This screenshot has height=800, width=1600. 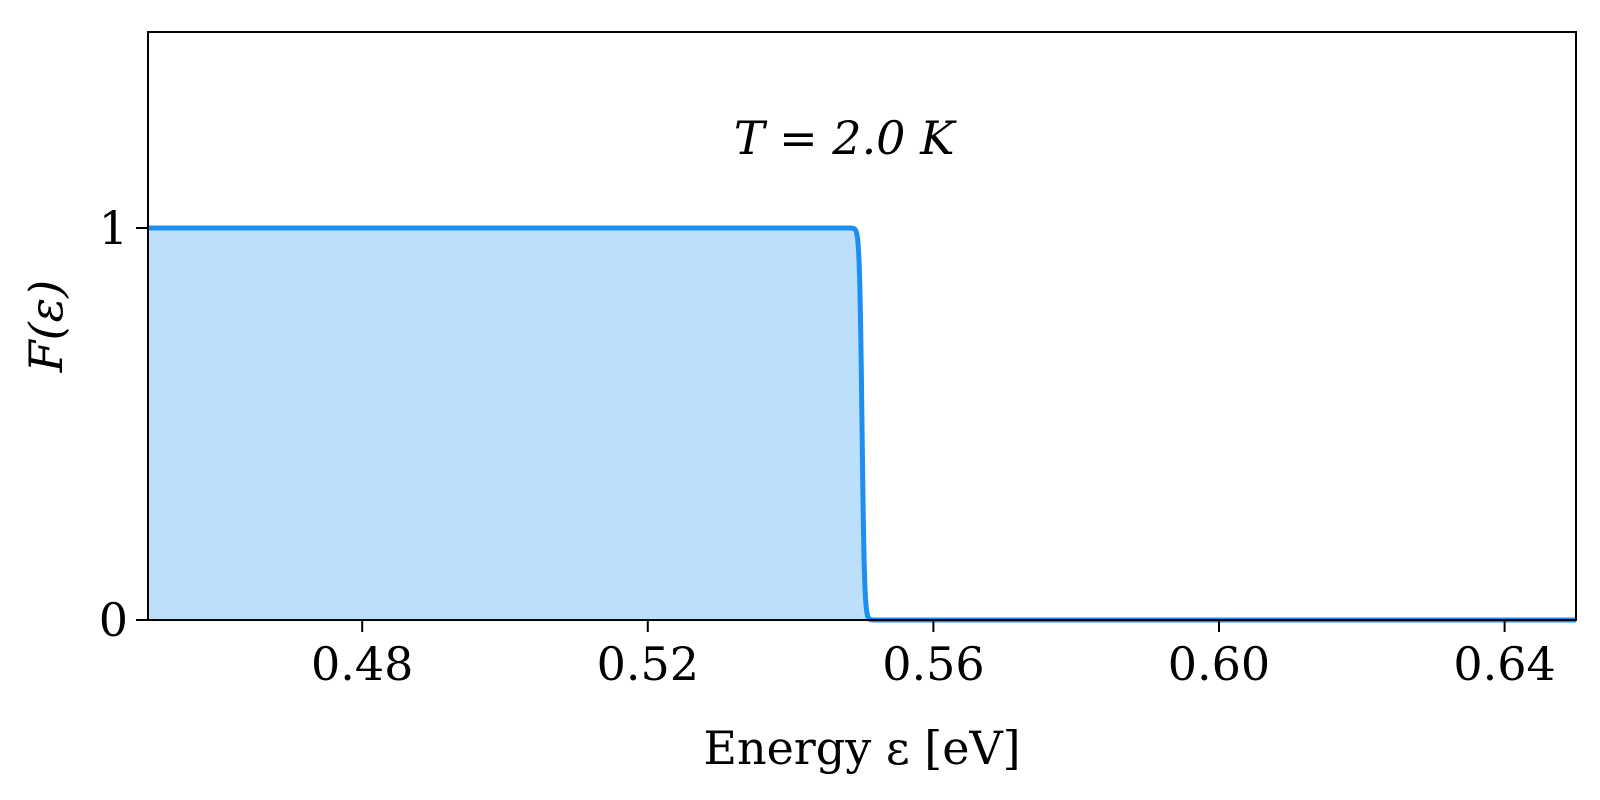 I want to click on y-axis-ticks: 01, so click(x=123, y=424).